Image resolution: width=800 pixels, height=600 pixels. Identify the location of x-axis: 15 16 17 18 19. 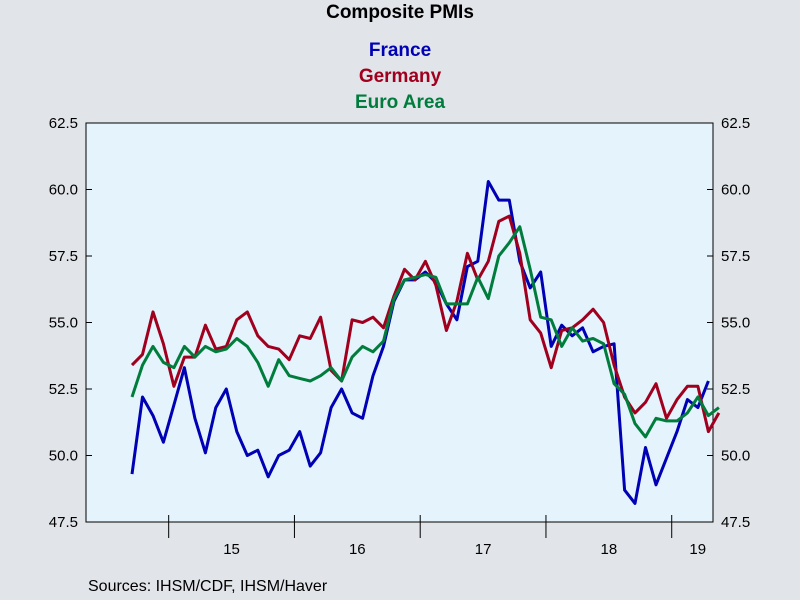
(437, 536).